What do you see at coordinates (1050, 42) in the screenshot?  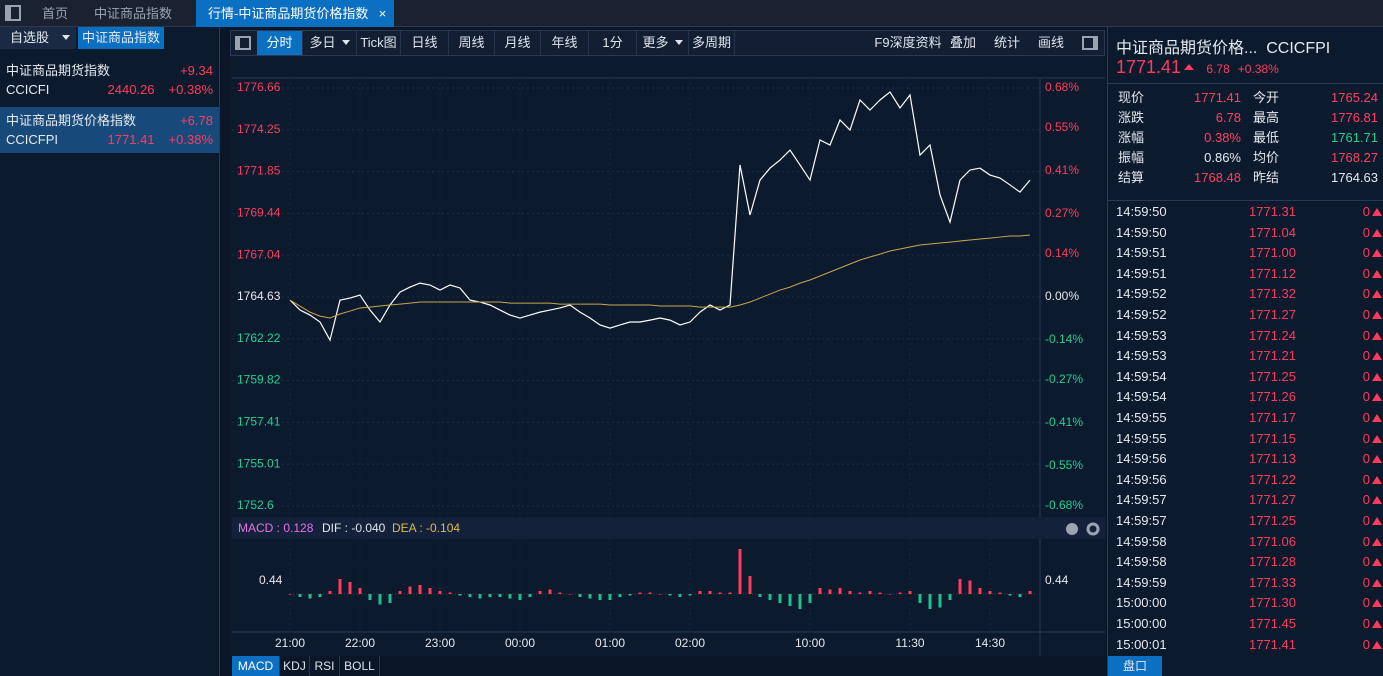 I see `toolbar-button: 画线` at bounding box center [1050, 42].